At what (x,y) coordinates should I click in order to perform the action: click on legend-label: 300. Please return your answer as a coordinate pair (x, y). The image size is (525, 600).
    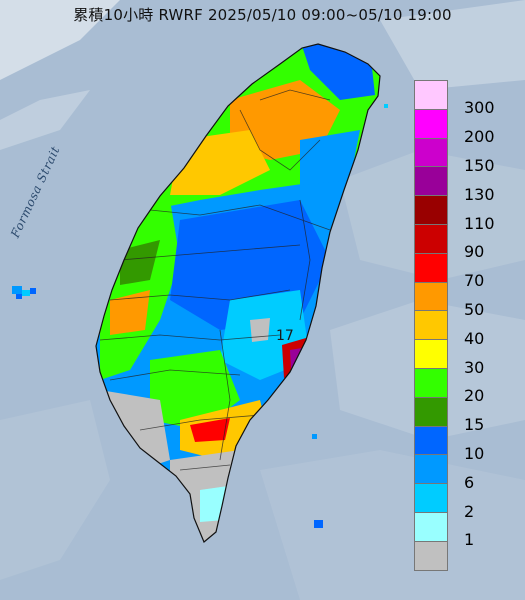
    Looking at the image, I should click on (479, 108).